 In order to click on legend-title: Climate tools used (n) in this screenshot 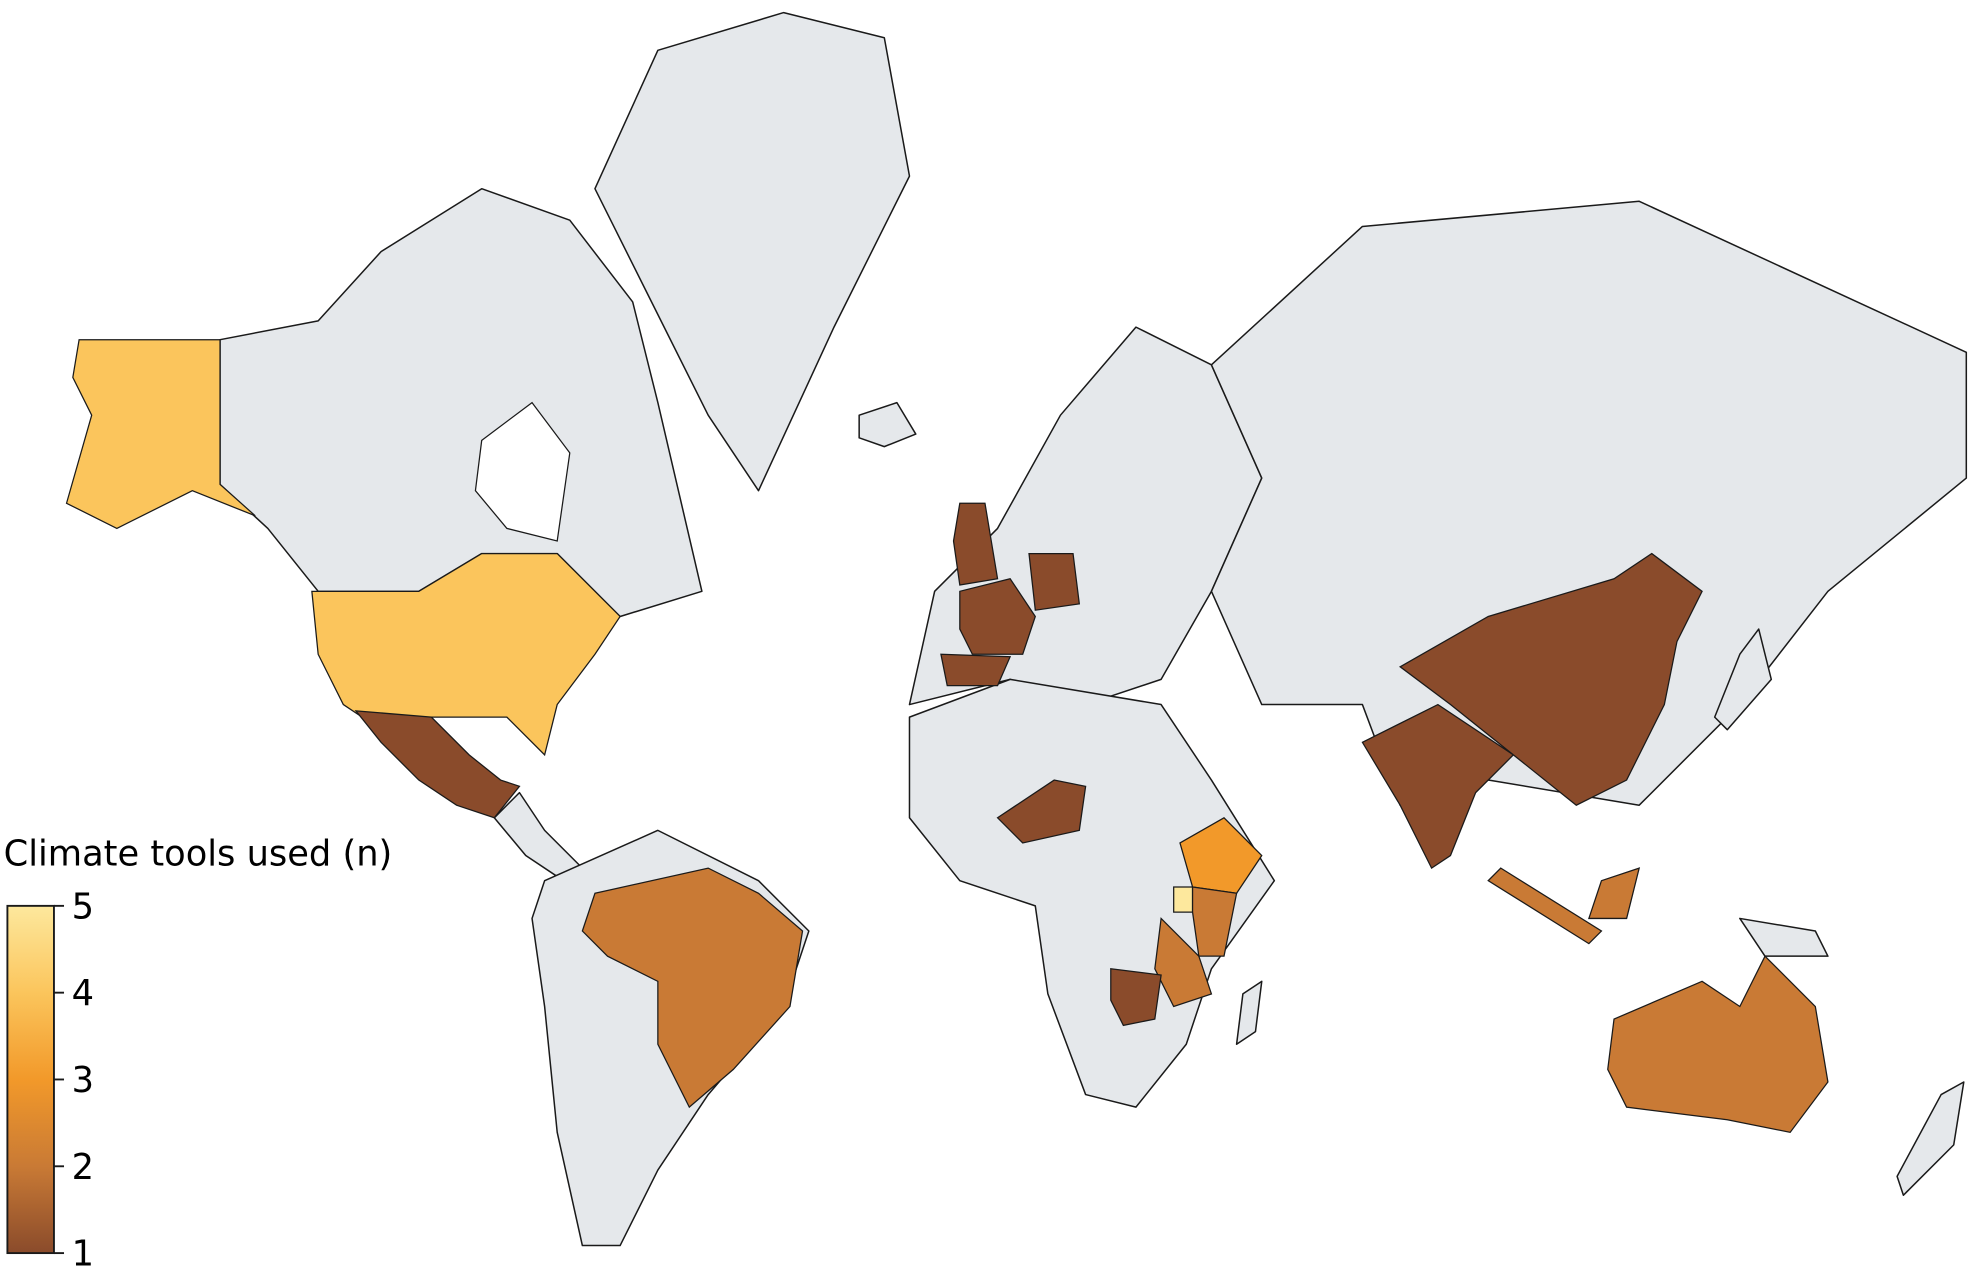, I will do `click(198, 854)`.